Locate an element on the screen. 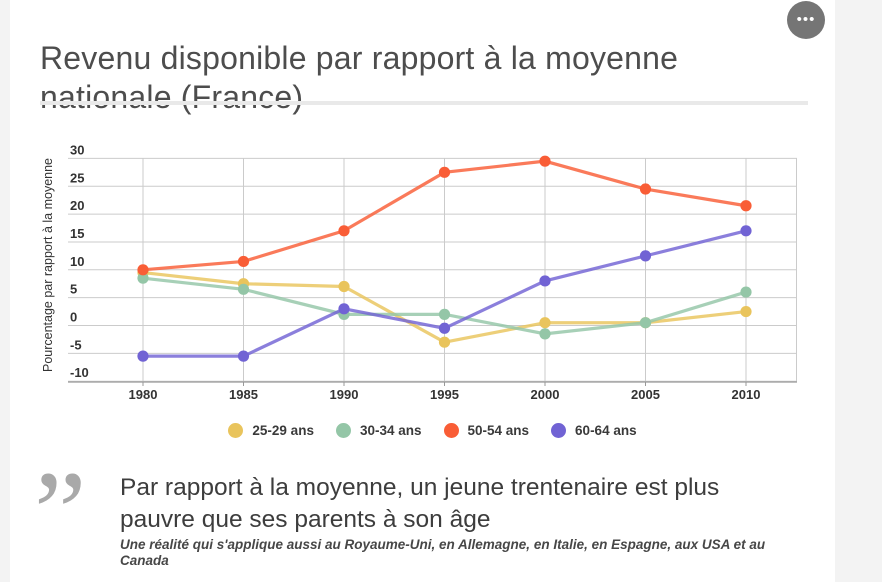  quote-icon: ” is located at coordinates (60, 503).